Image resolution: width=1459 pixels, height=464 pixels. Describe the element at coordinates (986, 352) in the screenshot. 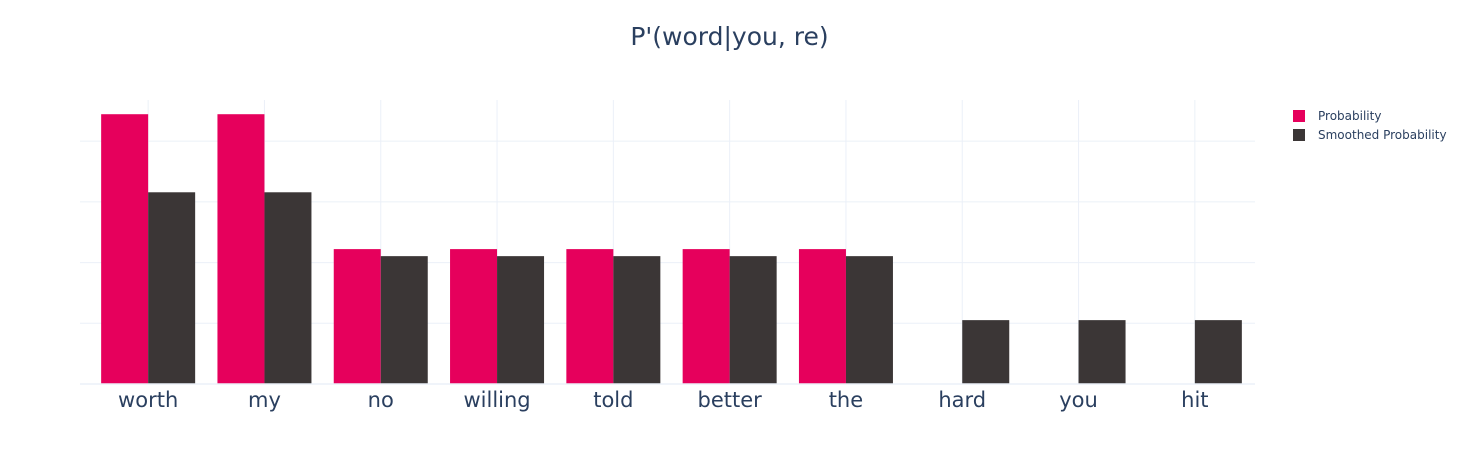

I see `bar-smoothed-probability-hard` at that location.